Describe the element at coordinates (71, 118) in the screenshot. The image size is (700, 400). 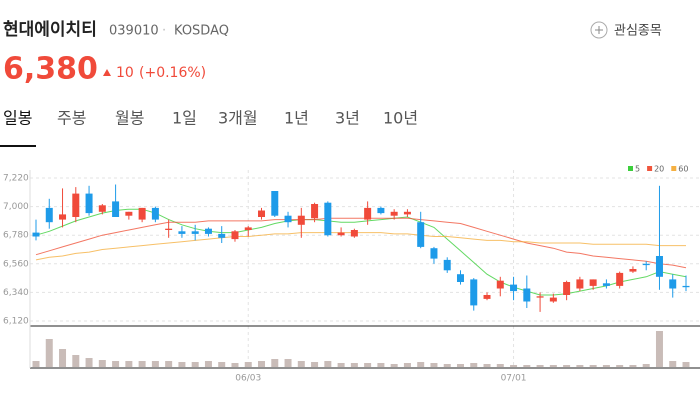
I see `period-tab: 주봉` at that location.